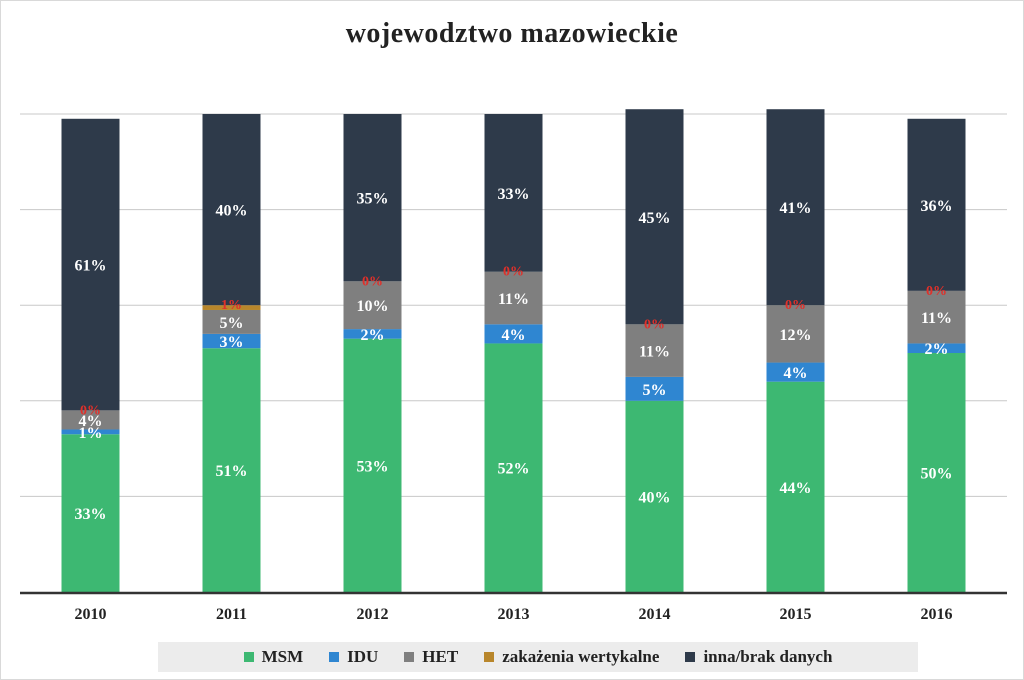 The width and height of the screenshot is (1024, 680). I want to click on data-label: 3%, so click(232, 342).